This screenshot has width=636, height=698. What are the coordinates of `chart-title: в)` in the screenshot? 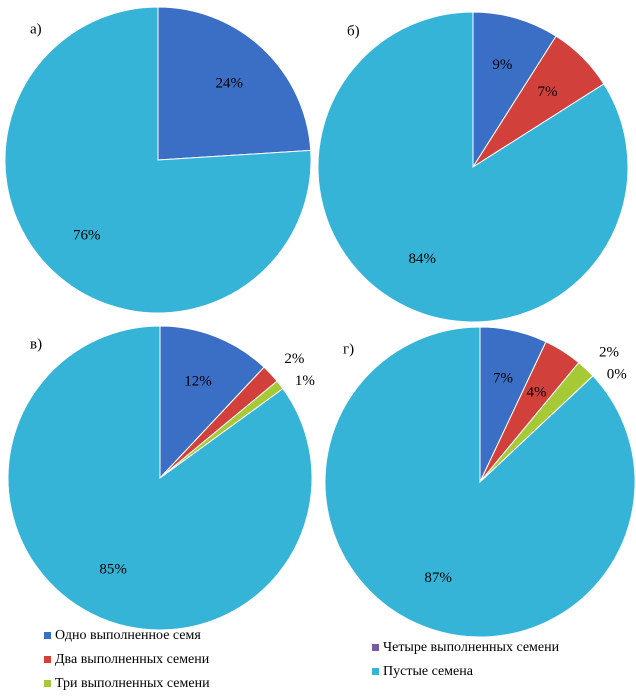 It's located at (36, 344).